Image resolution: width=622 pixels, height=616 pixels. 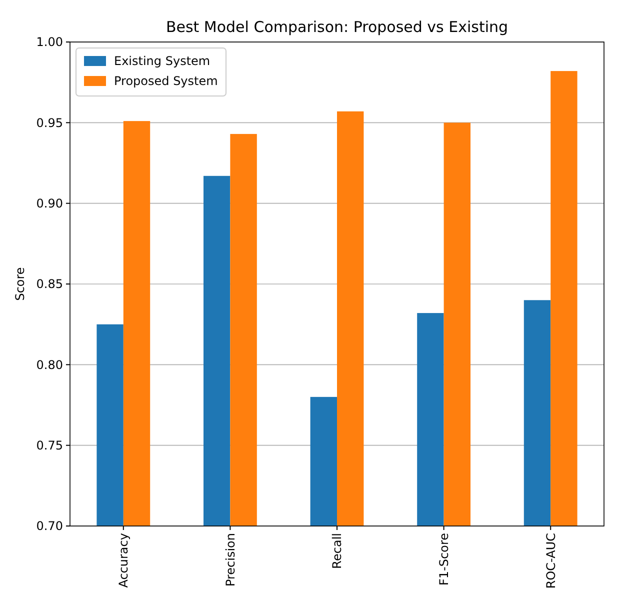 I want to click on y-tick-label: 0.75, so click(x=49, y=445).